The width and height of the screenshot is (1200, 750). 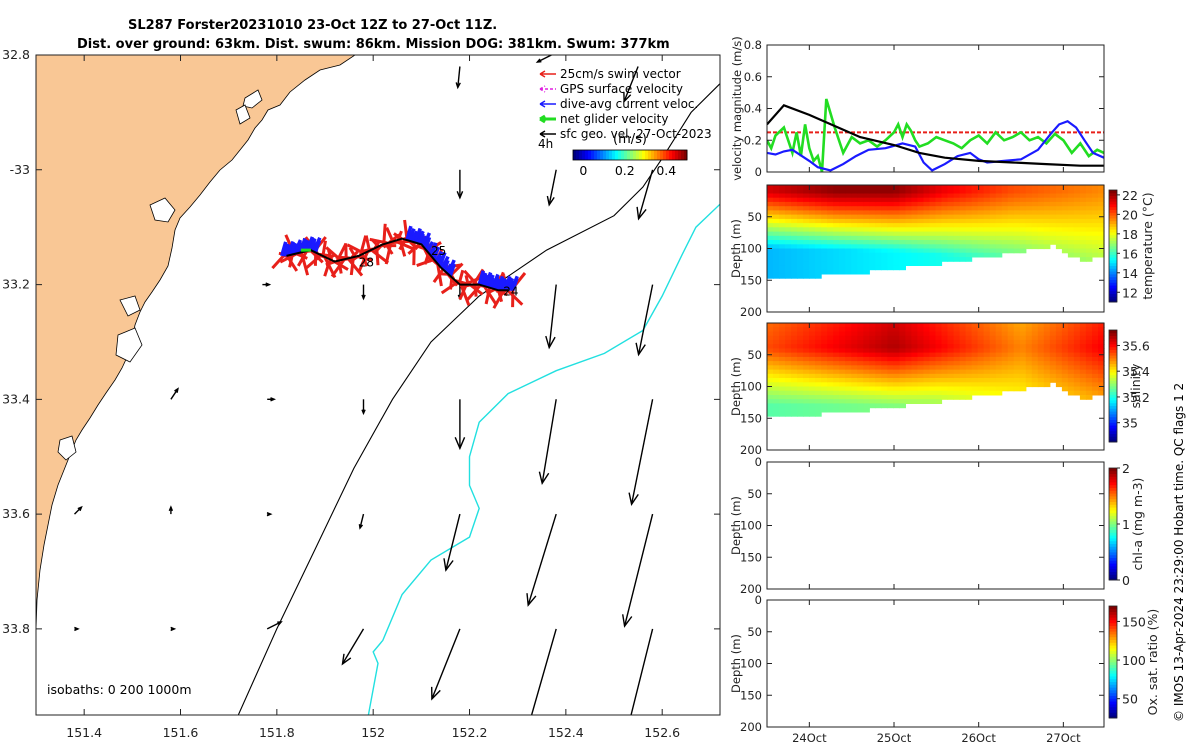 What do you see at coordinates (547, 89) in the screenshot?
I see `legend-swatch-gps_velocity` at bounding box center [547, 89].